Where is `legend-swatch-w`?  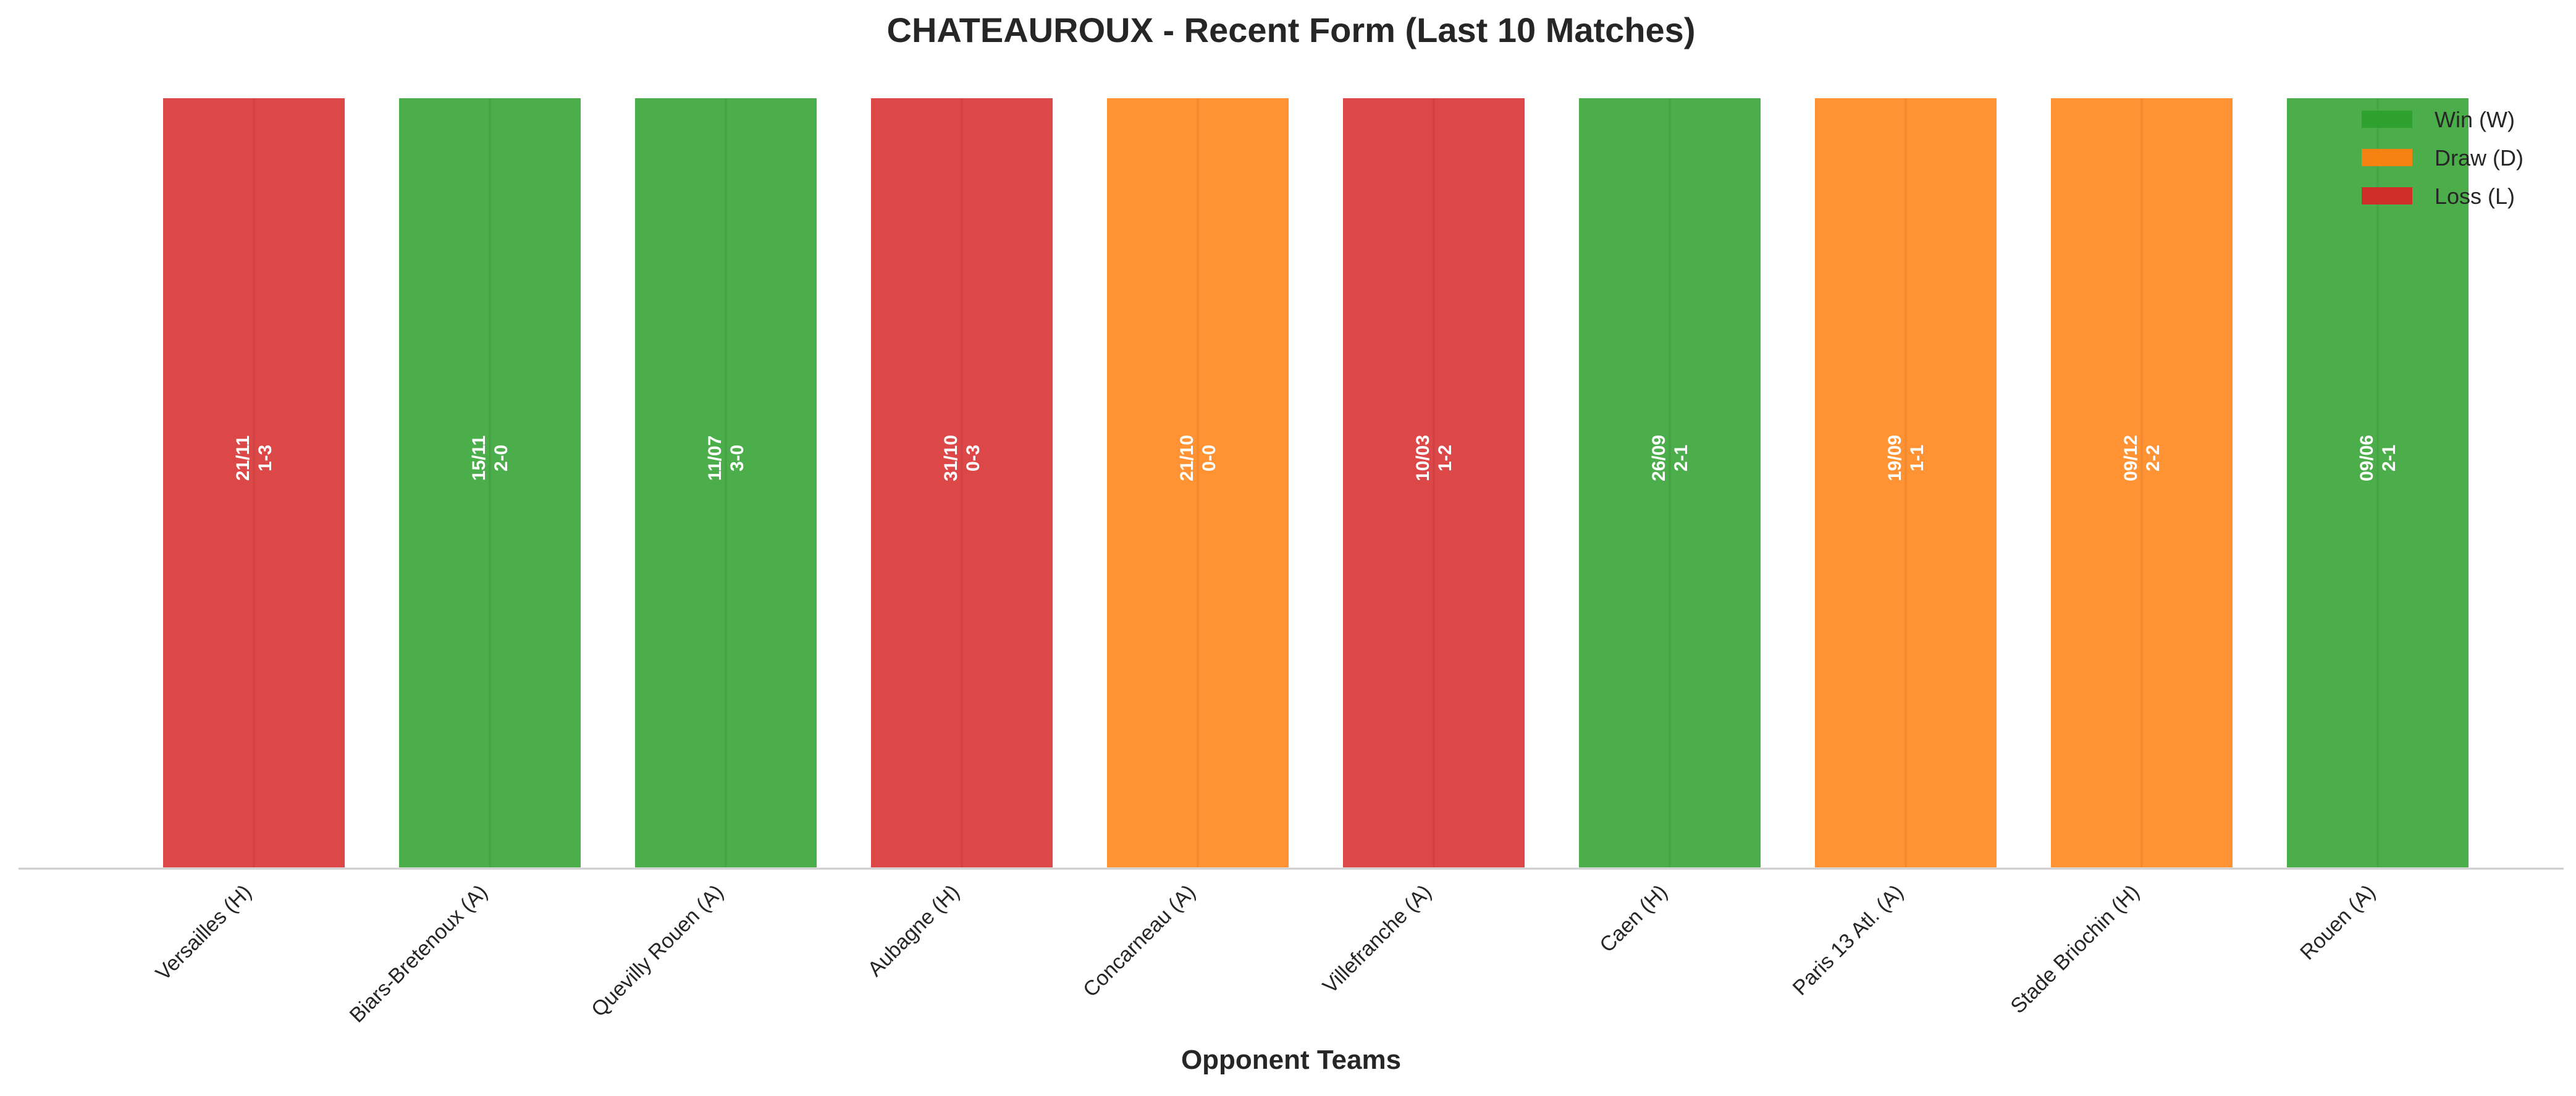
legend-swatch-w is located at coordinates (2387, 119).